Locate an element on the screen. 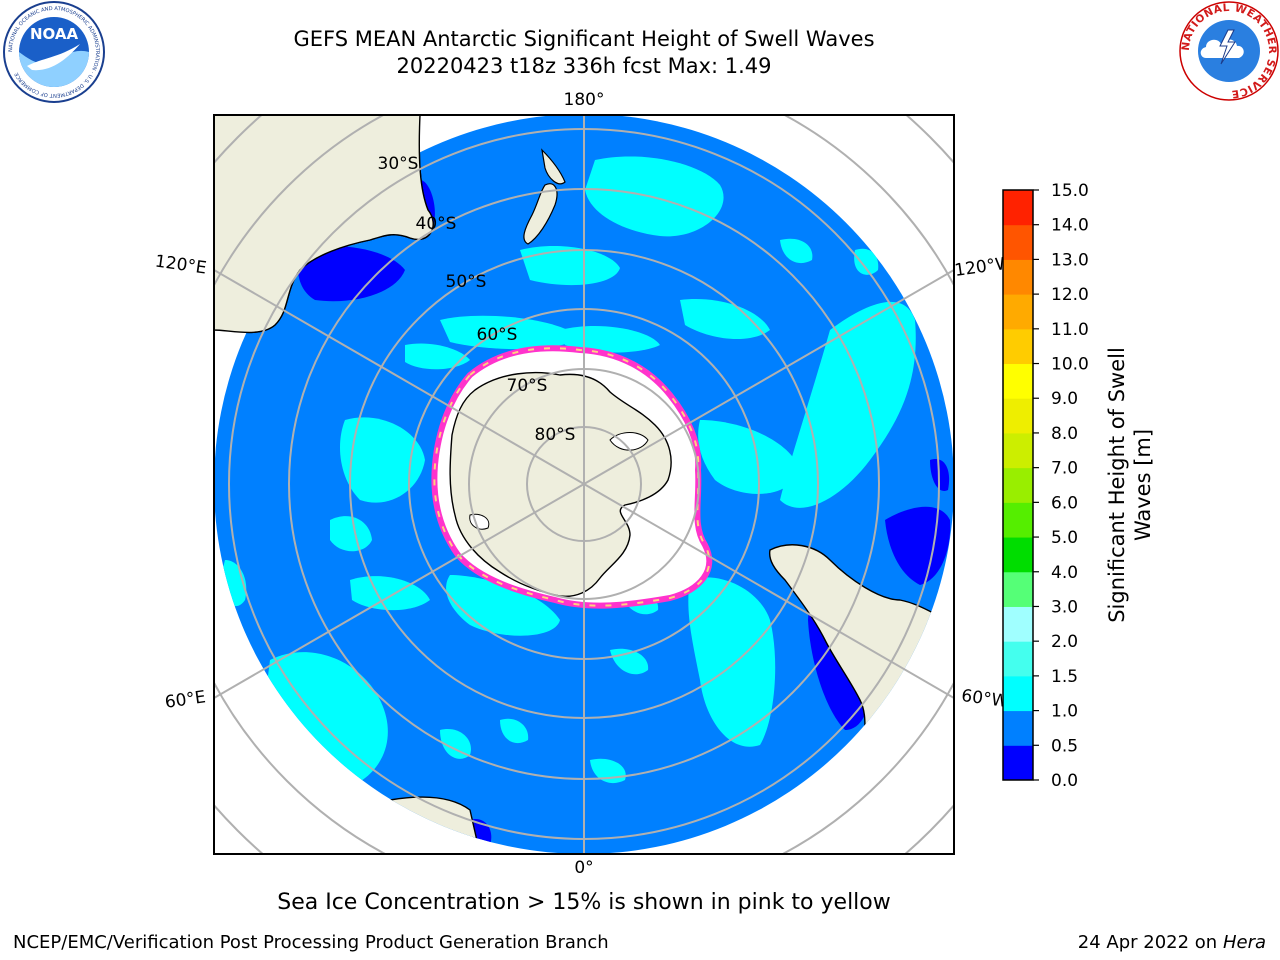 The width and height of the screenshot is (1280, 960). antarctica-land is located at coordinates (560, 484).